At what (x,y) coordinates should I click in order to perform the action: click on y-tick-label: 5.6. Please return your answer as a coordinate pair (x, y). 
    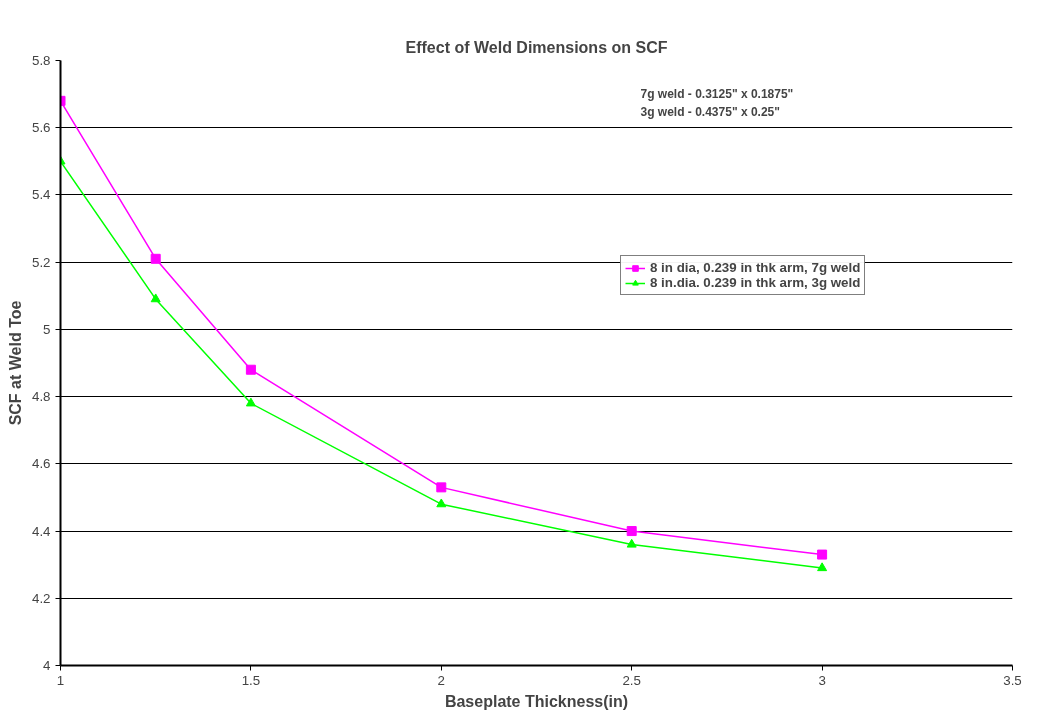
    Looking at the image, I should click on (41, 128).